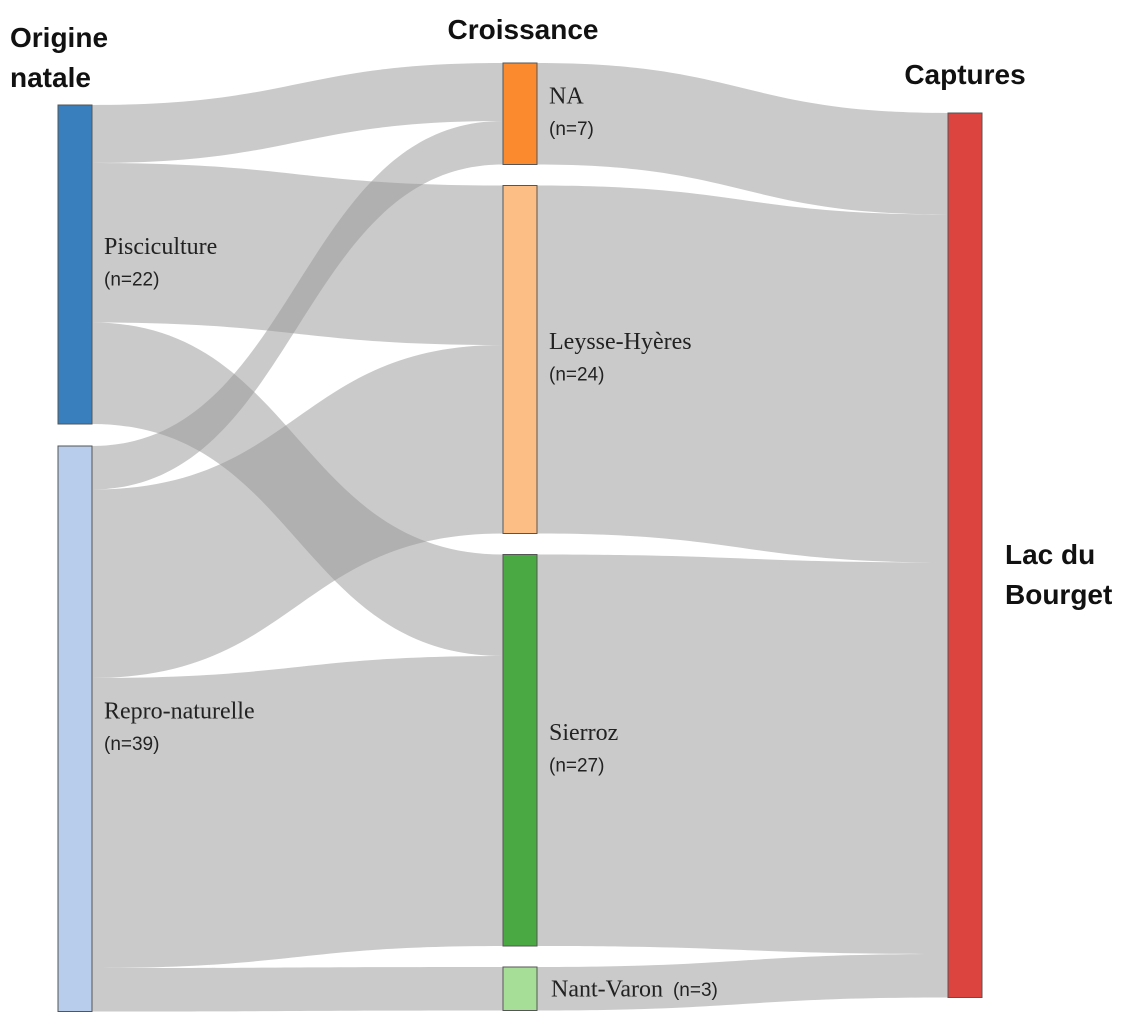  What do you see at coordinates (965, 74) in the screenshot?
I see `column-title: Captures` at bounding box center [965, 74].